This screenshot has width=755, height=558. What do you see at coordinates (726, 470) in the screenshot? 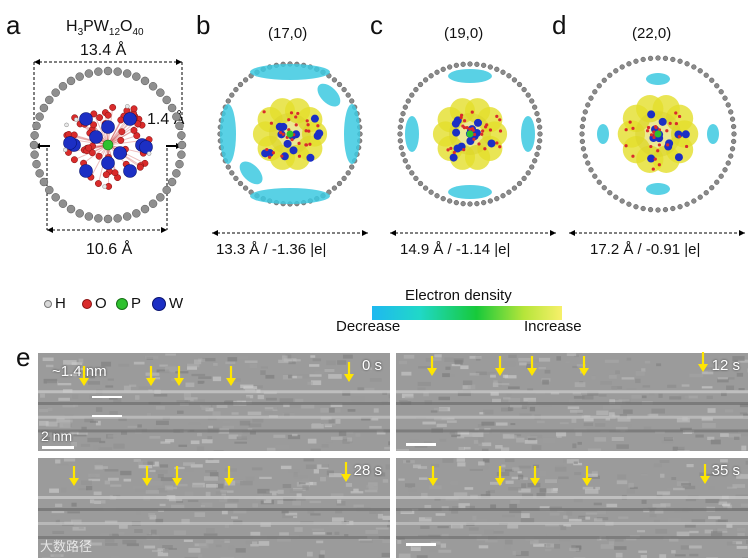
I see `timestamp-35s: 35 s` at bounding box center [726, 470].